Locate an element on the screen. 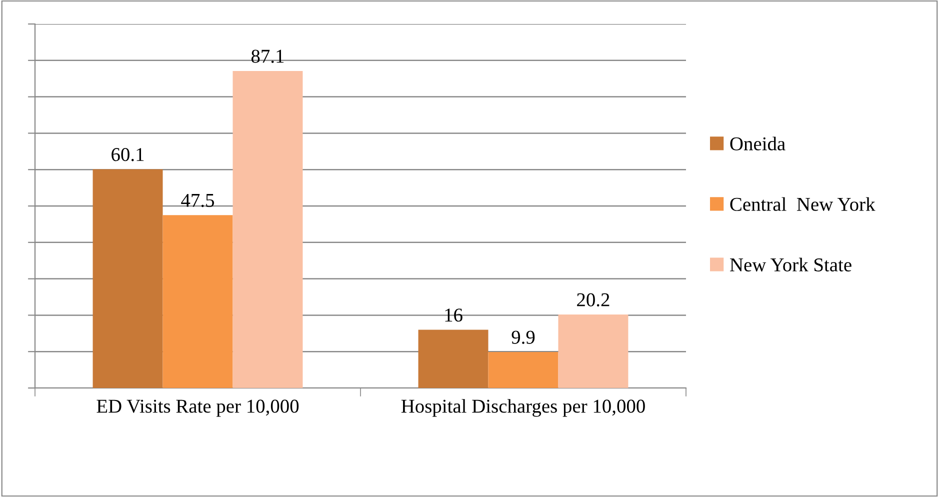 The width and height of the screenshot is (939, 497). data-label: 87.1 is located at coordinates (267, 56).